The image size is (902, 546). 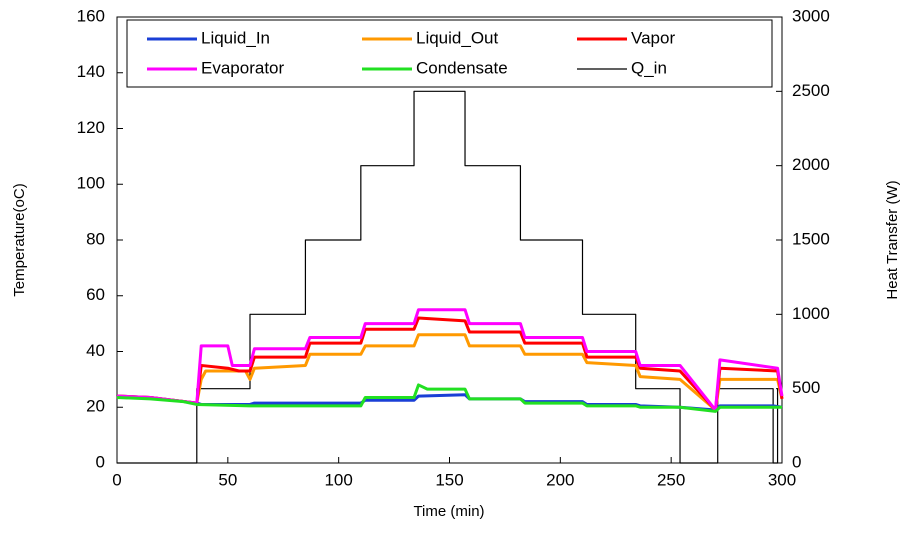 What do you see at coordinates (242, 67) in the screenshot?
I see `legend-label: Evaporator` at bounding box center [242, 67].